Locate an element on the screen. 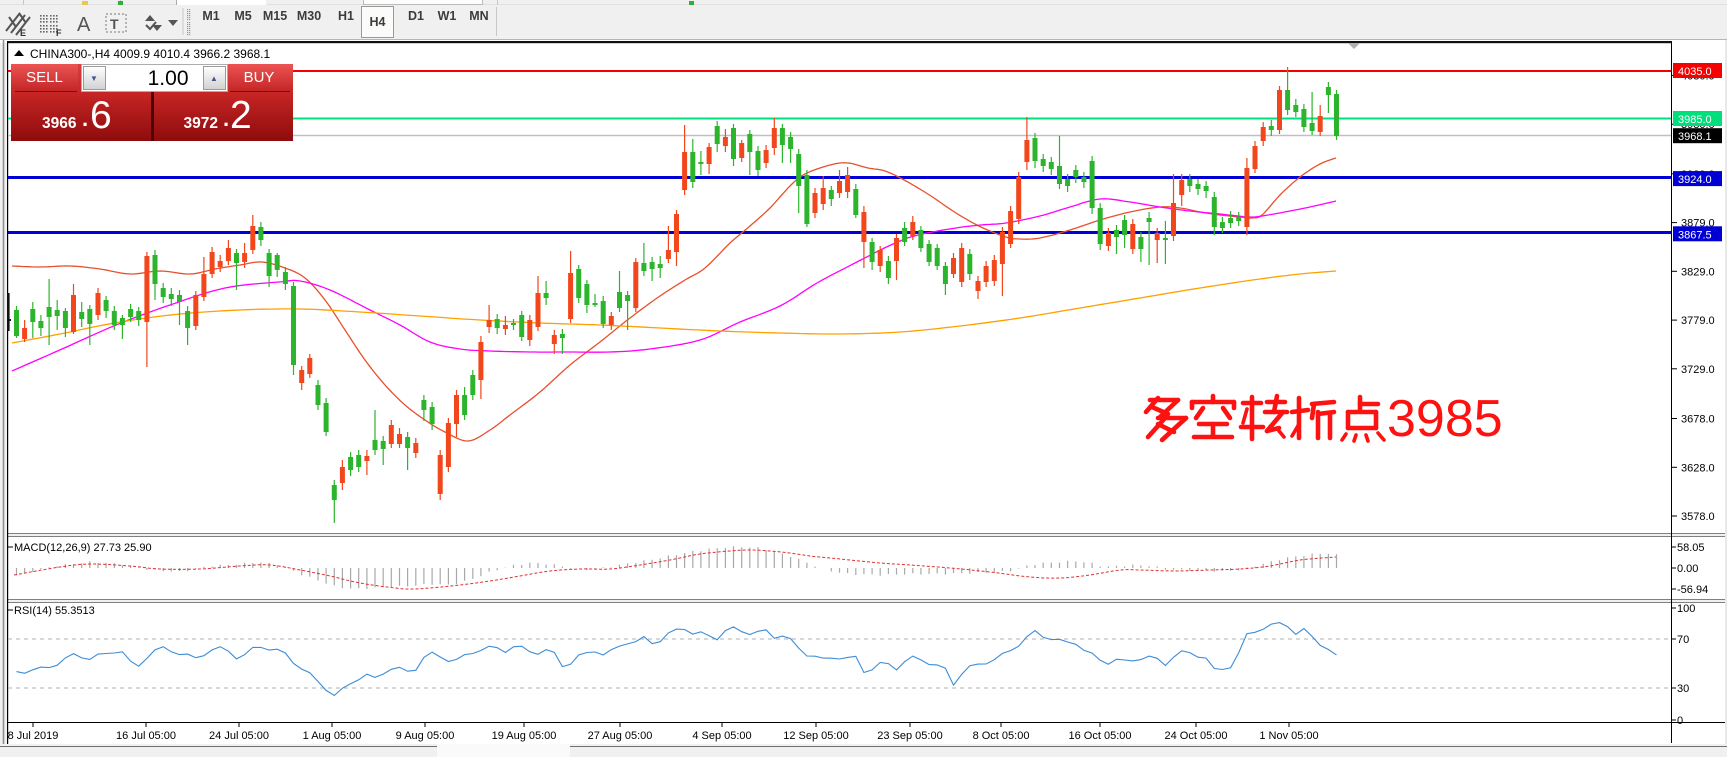 The width and height of the screenshot is (1727, 757). svg-text: -56.94 is located at coordinates (1692, 590).